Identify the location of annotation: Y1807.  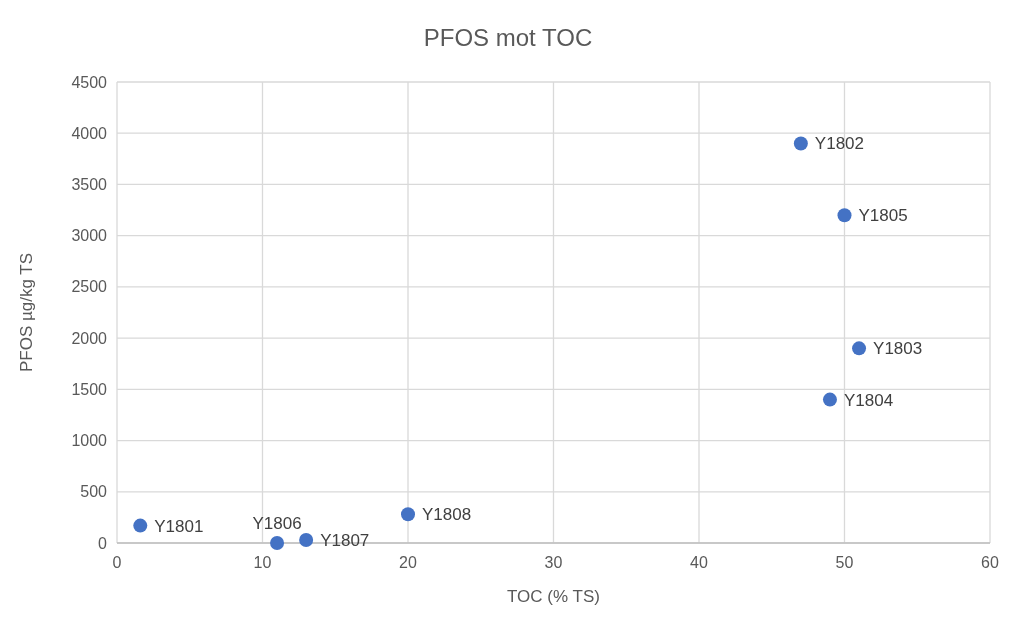
(345, 540).